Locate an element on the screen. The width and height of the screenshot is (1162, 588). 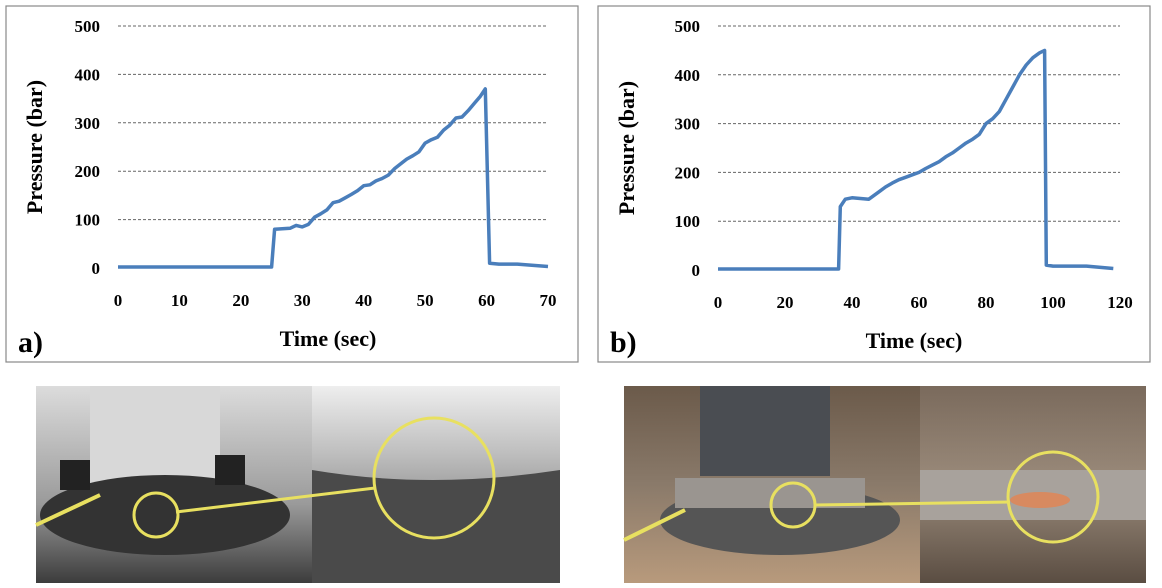
panel-label: a) is located at coordinates (30, 342).